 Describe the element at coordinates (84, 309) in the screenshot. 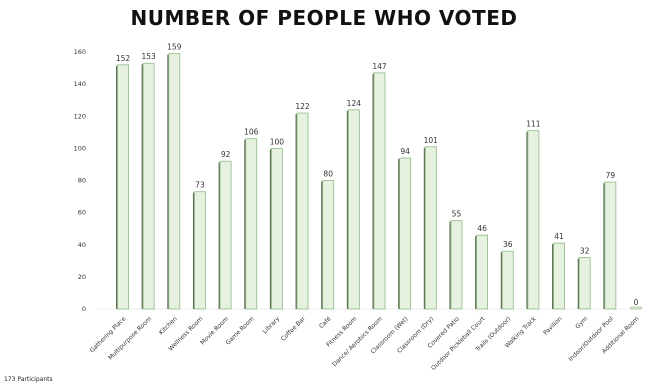

I see `y-tick-label: 0` at that location.